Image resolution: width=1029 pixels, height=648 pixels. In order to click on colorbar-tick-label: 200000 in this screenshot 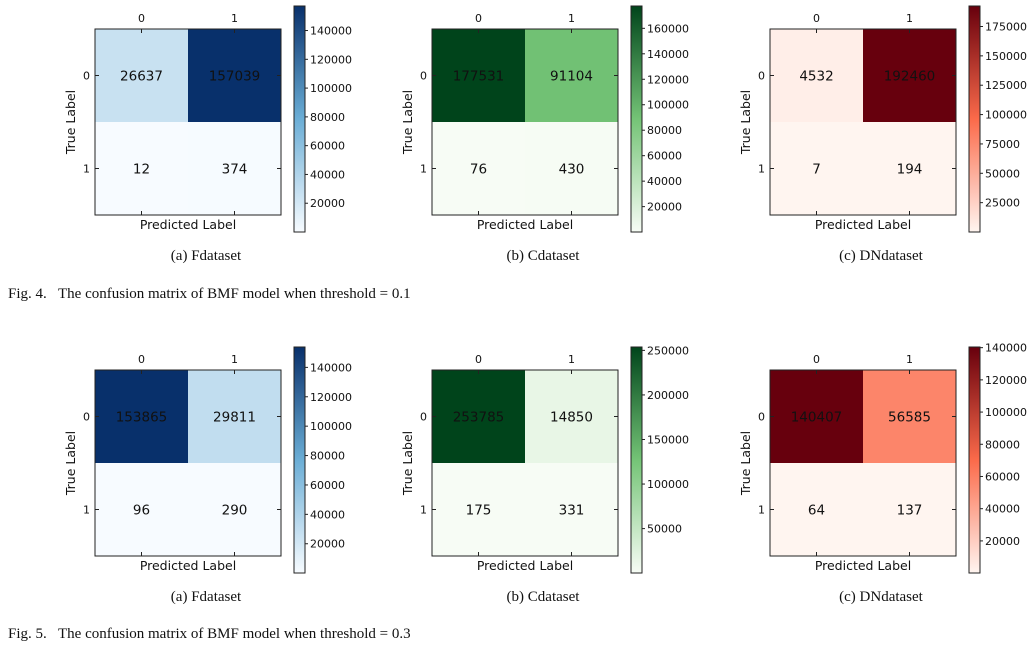, I will do `click(668, 395)`.